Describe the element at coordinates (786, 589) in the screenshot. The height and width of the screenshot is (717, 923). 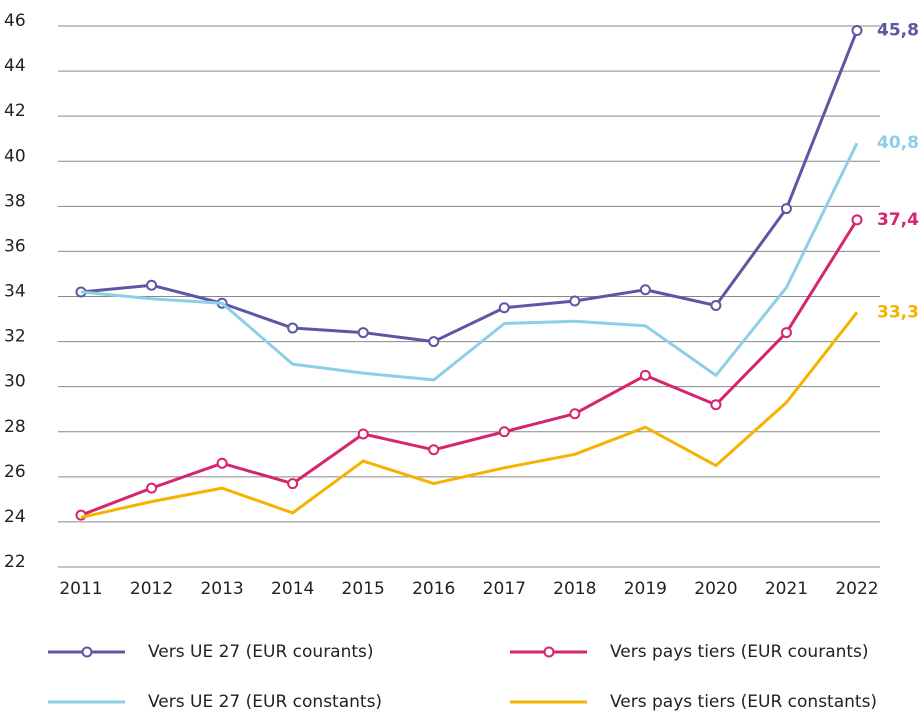
I see `x-tick-label: 2021` at that location.